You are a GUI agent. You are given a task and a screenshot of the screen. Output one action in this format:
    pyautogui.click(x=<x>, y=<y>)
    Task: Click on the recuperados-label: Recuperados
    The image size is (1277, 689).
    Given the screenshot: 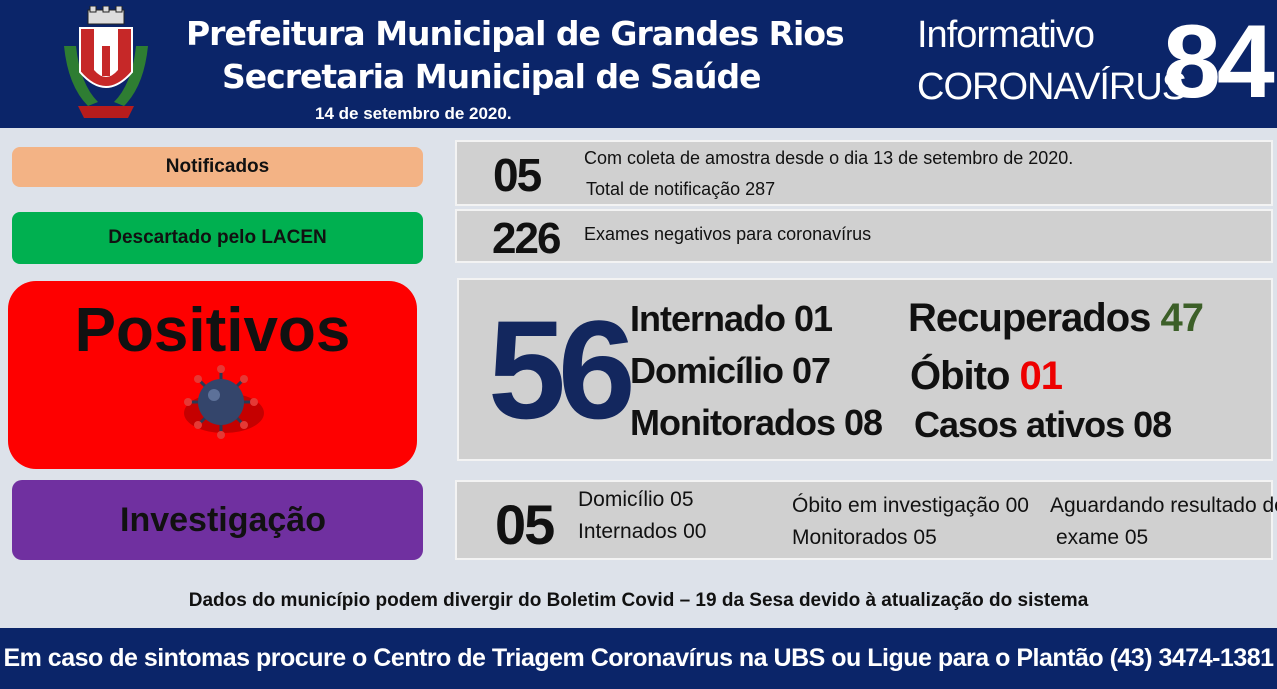 What is the action you would take?
    pyautogui.click(x=1029, y=318)
    